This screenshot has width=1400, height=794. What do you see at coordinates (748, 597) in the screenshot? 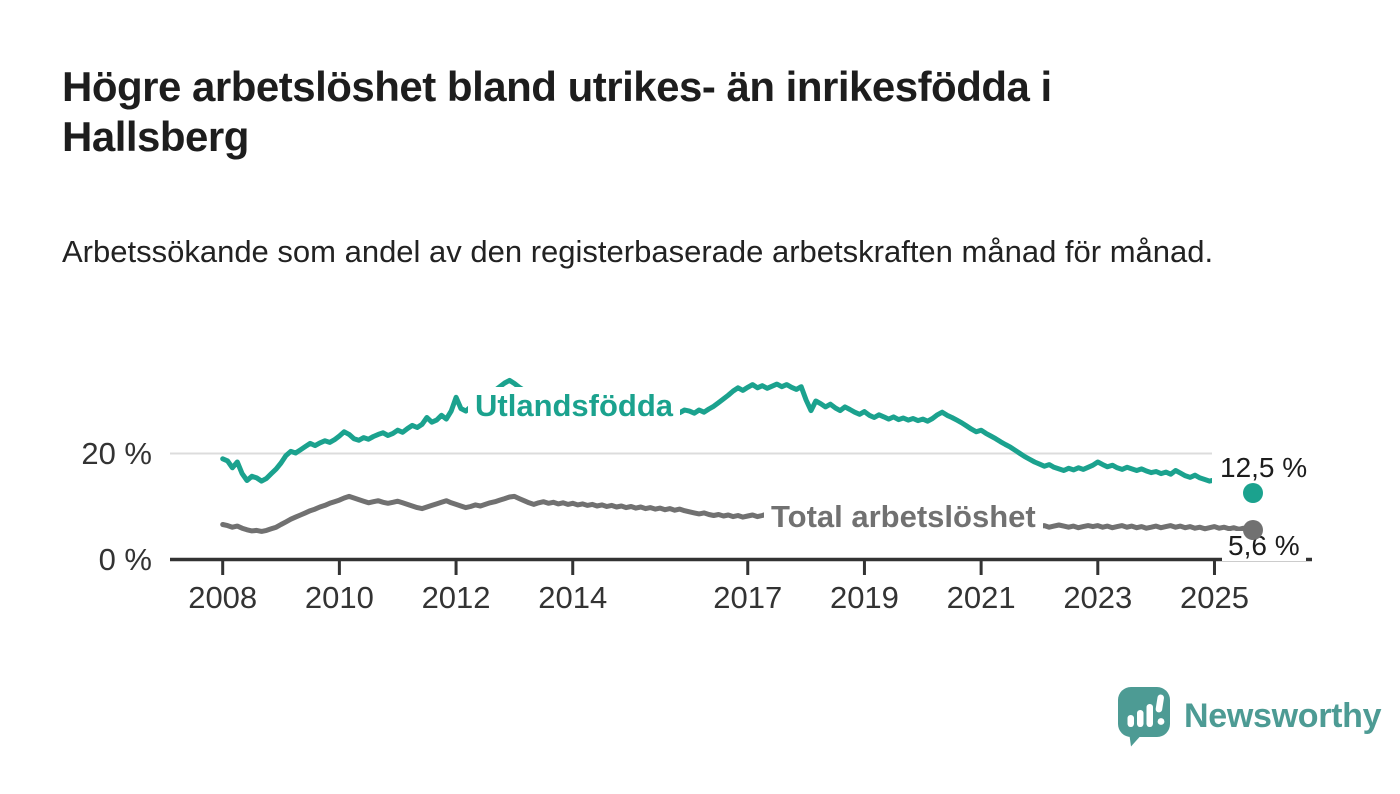
I see `x-axis-label: 2017` at bounding box center [748, 597].